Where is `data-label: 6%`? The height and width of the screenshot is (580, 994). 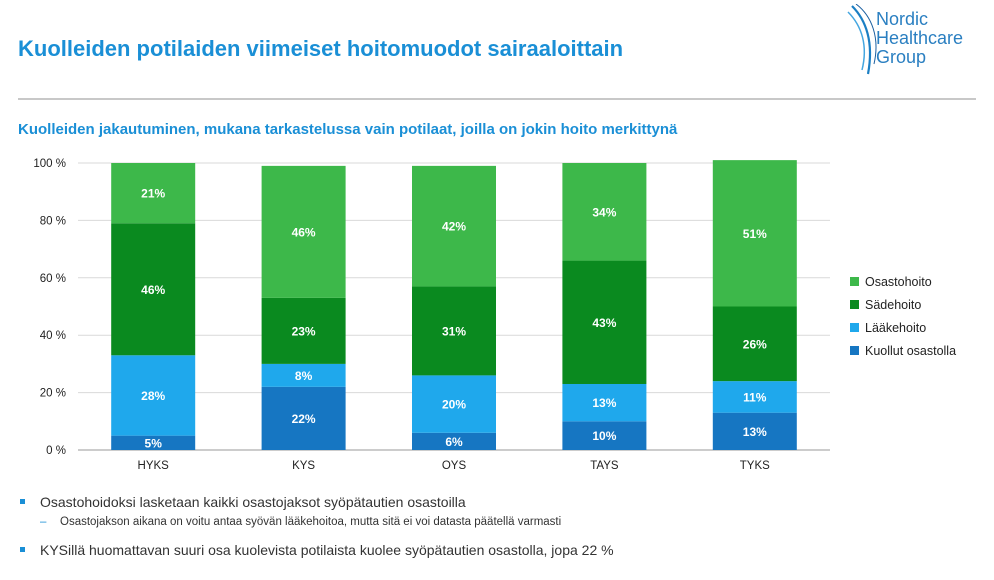
data-label: 6% is located at coordinates (454, 442).